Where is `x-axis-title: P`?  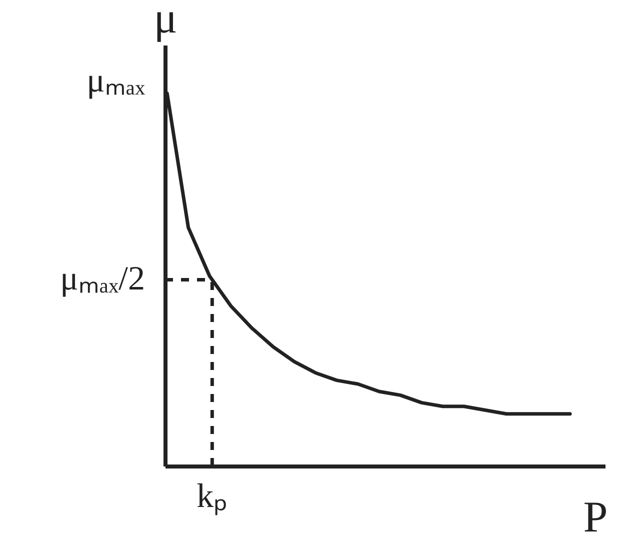 x-axis-title: P is located at coordinates (595, 514).